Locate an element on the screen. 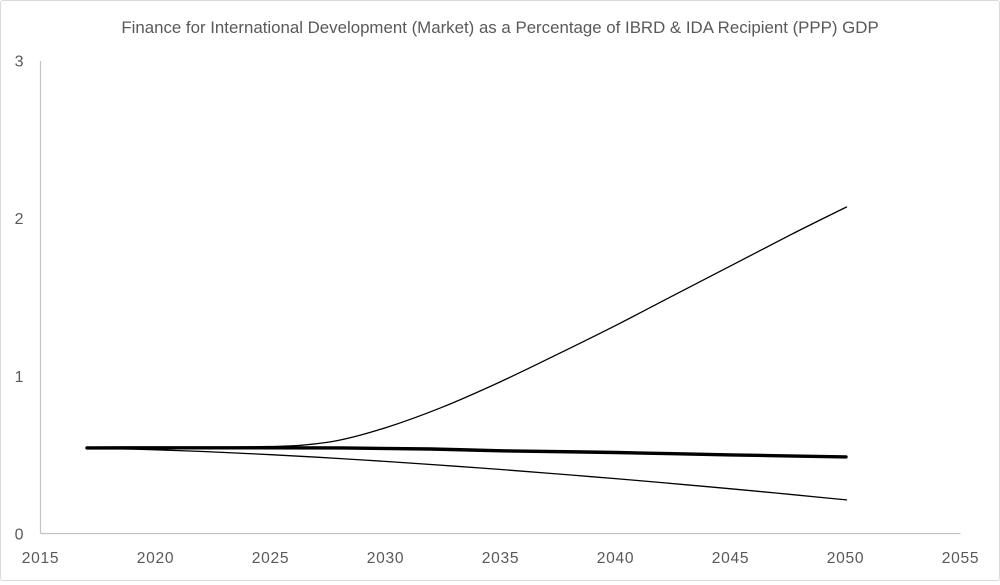 The image size is (1000, 585). svg-text: 2030 is located at coordinates (386, 558).